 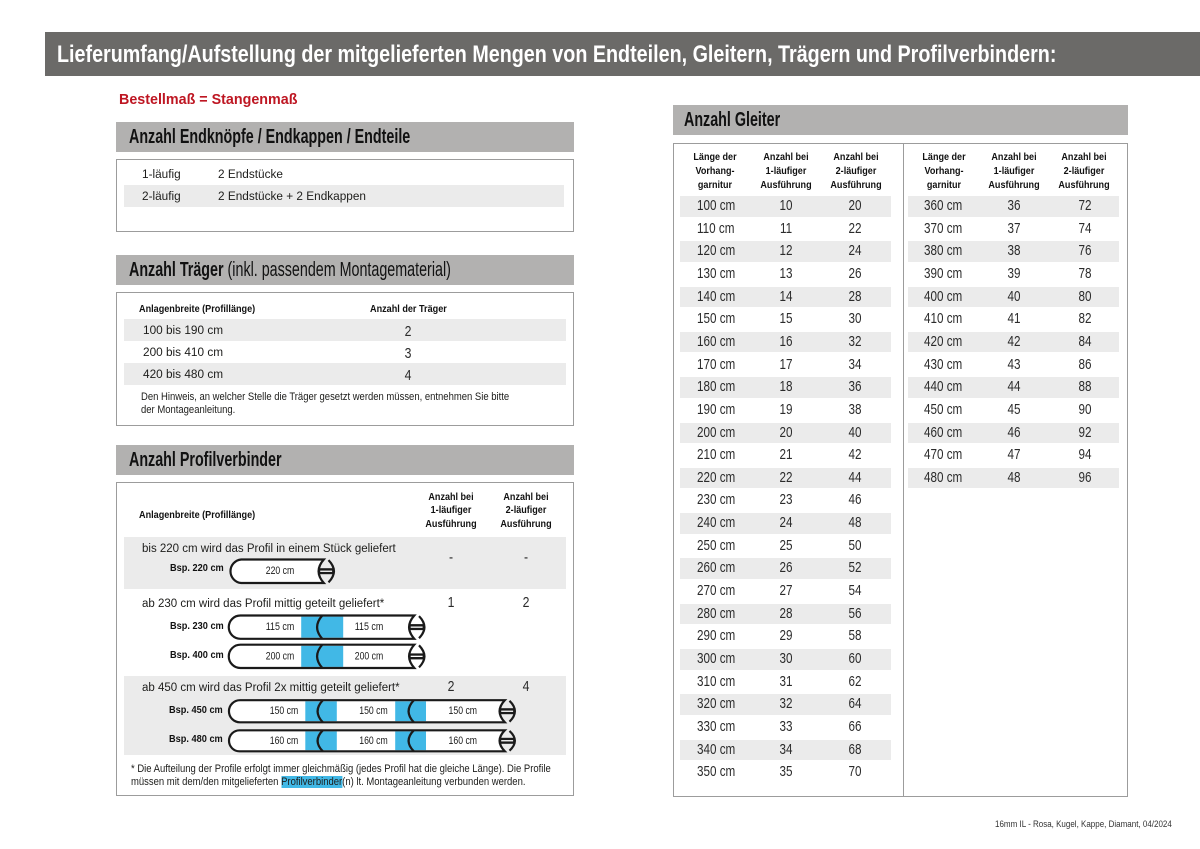 What do you see at coordinates (280, 571) in the screenshot?
I see `svg-text: 220 cm` at bounding box center [280, 571].